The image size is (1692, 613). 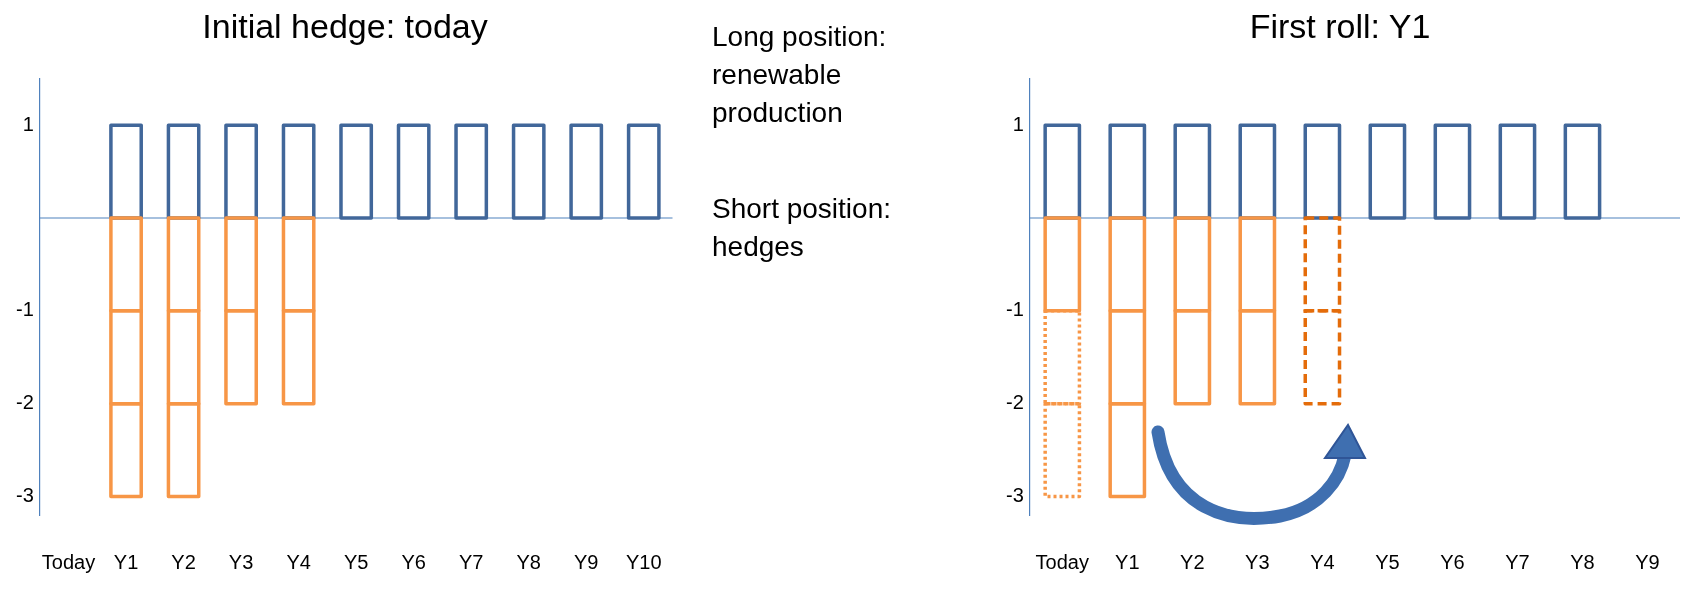 I want to click on text: Long position: renewable production, so click(x=800, y=75).